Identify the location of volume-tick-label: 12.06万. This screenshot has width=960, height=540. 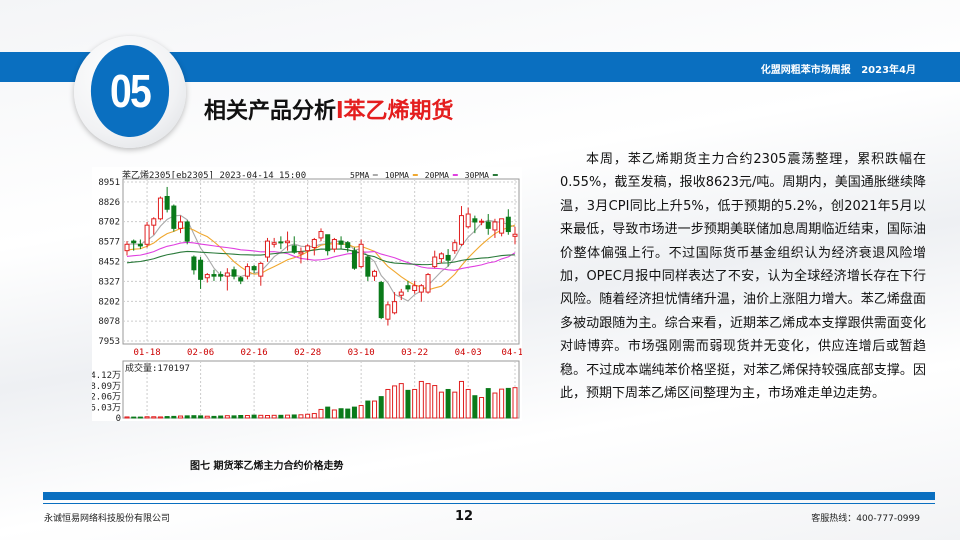
(106, 398).